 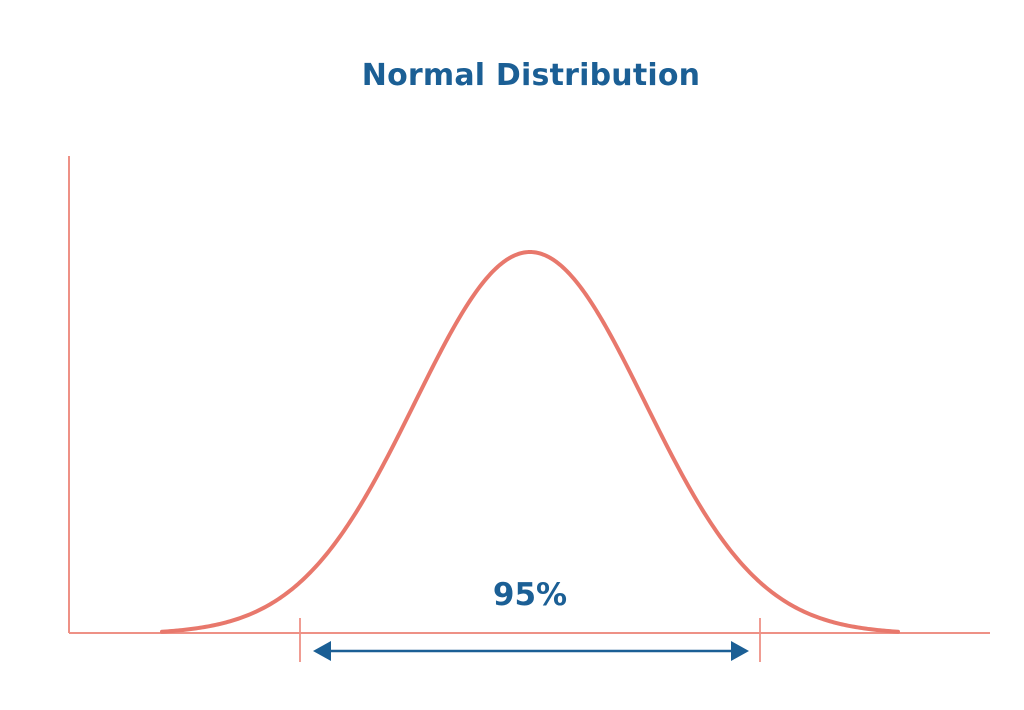 I want to click on chart-title: Normal Distribution, so click(x=531, y=75).